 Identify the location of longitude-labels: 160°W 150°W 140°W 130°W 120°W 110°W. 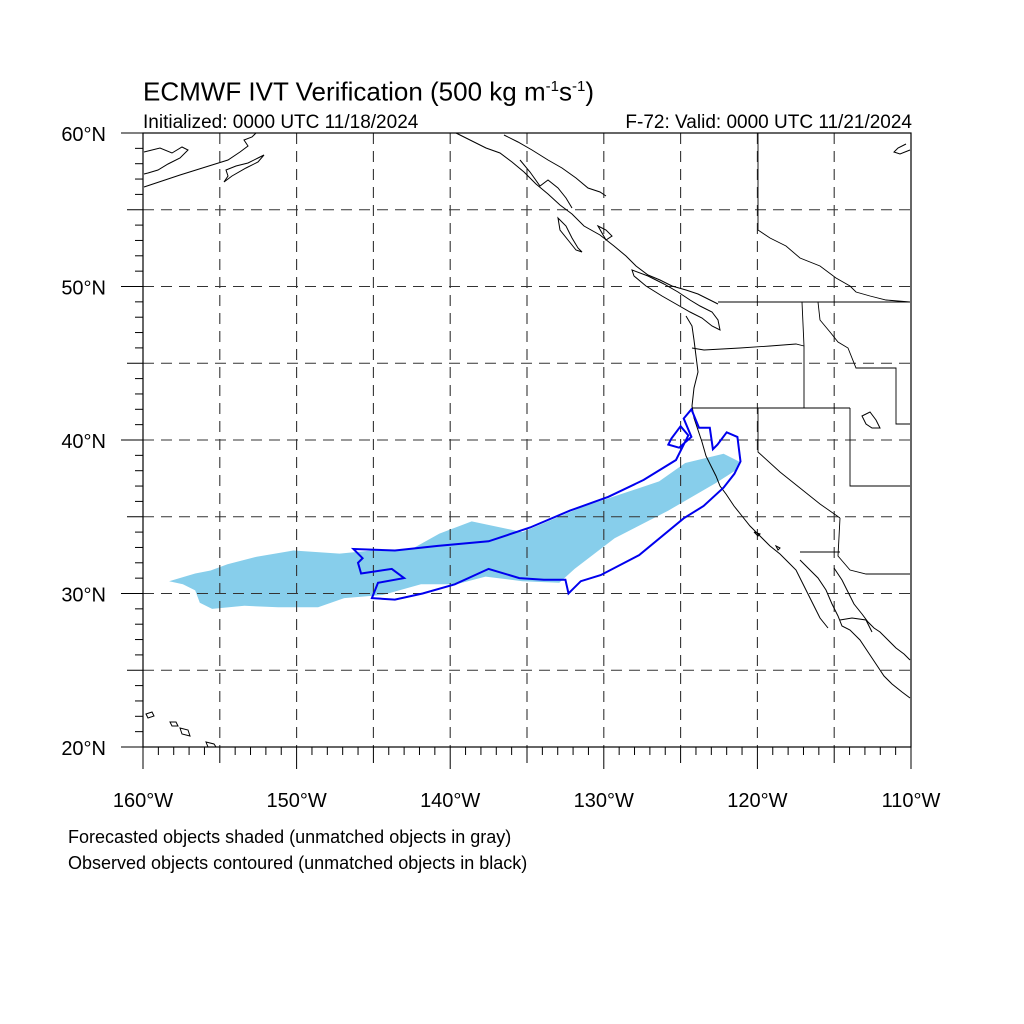
(527, 801).